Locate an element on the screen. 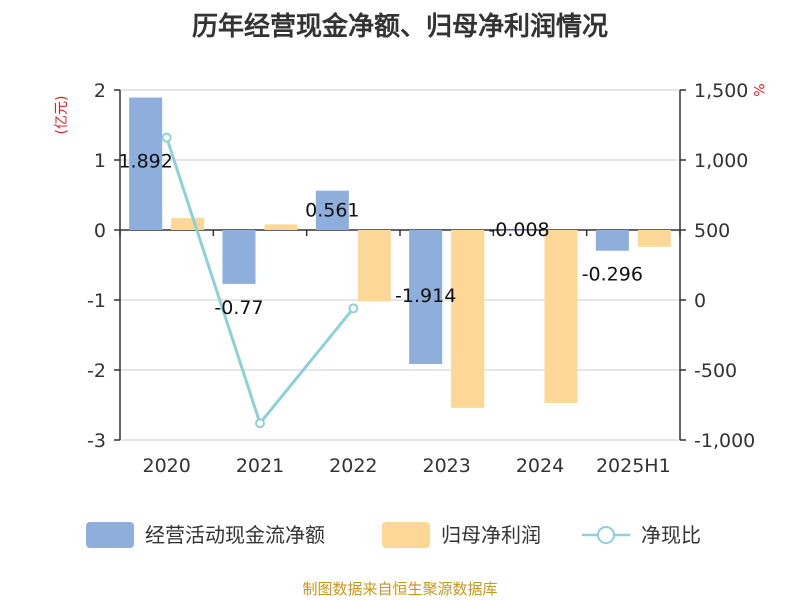 The height and width of the screenshot is (600, 800). cashflow-data-label-2025H1: -0.296 is located at coordinates (612, 275).